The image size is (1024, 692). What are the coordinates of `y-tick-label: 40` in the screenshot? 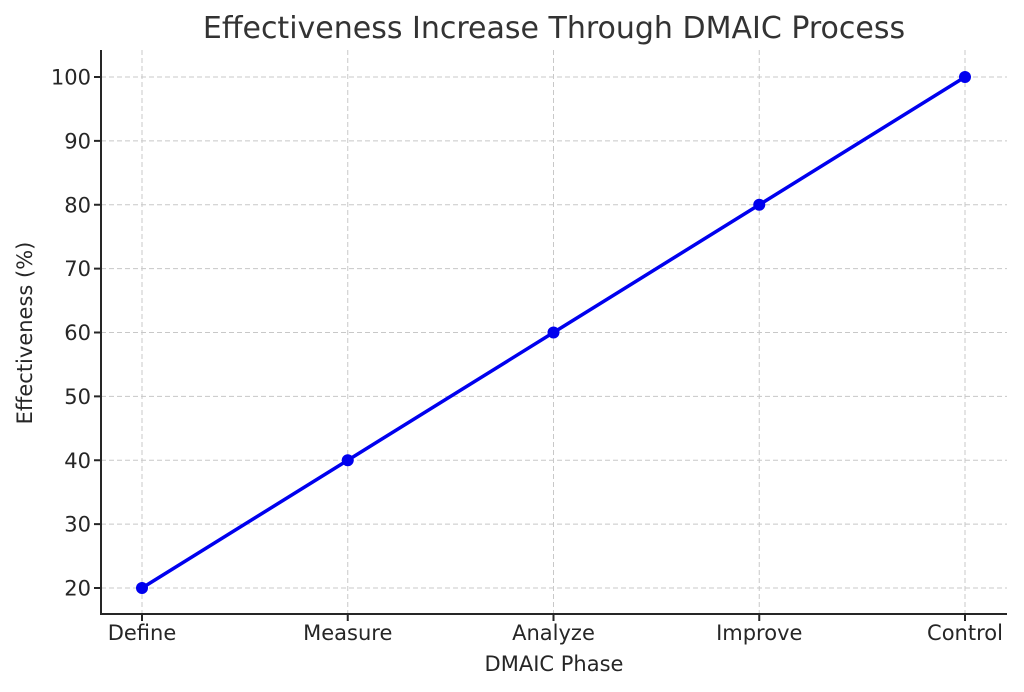 It's located at (77, 461).